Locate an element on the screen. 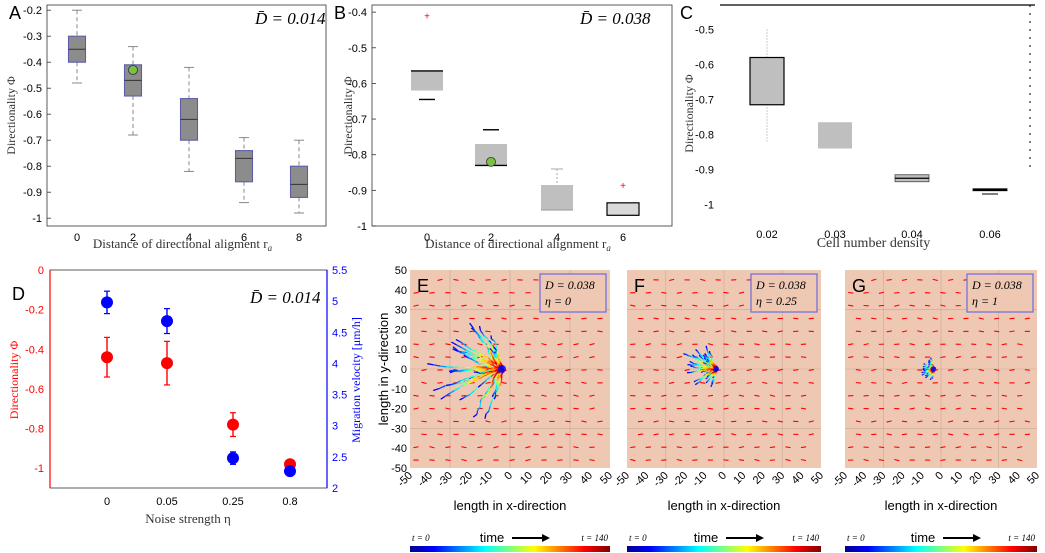 This screenshot has width=1045, height=553. y-right-tick-label: 4 is located at coordinates (335, 364).